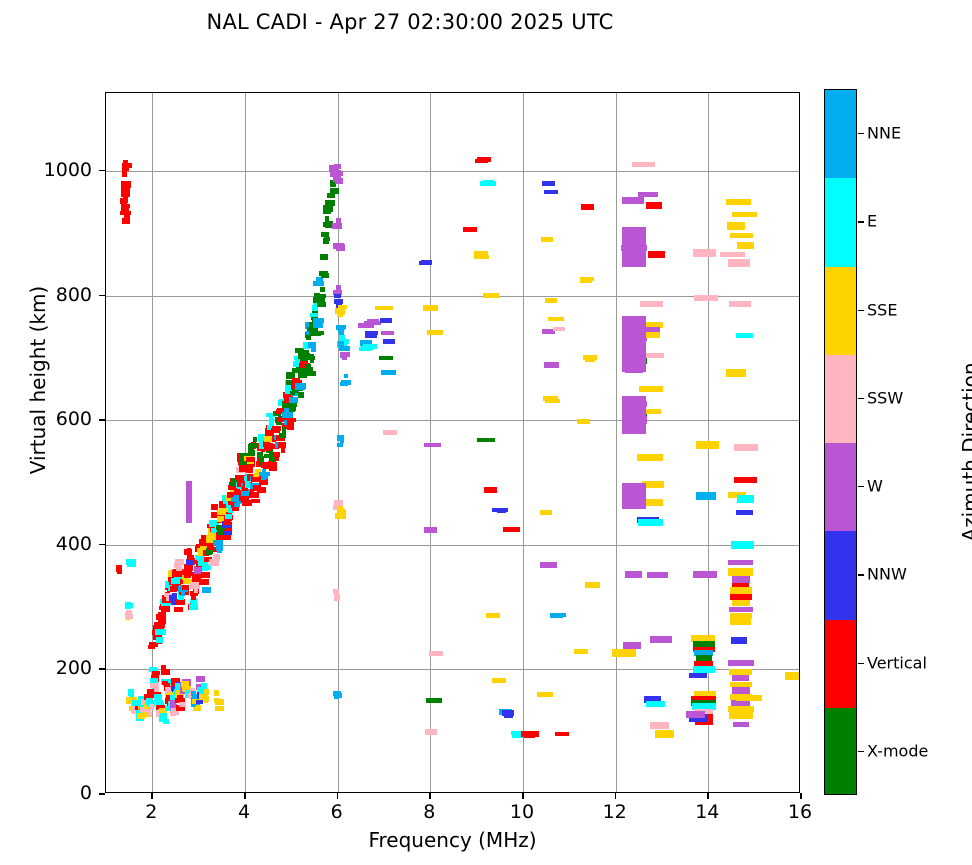 This screenshot has height=865, width=972. Describe the element at coordinates (73, 668) in the screenshot. I see `y-tick-label: 200` at that location.